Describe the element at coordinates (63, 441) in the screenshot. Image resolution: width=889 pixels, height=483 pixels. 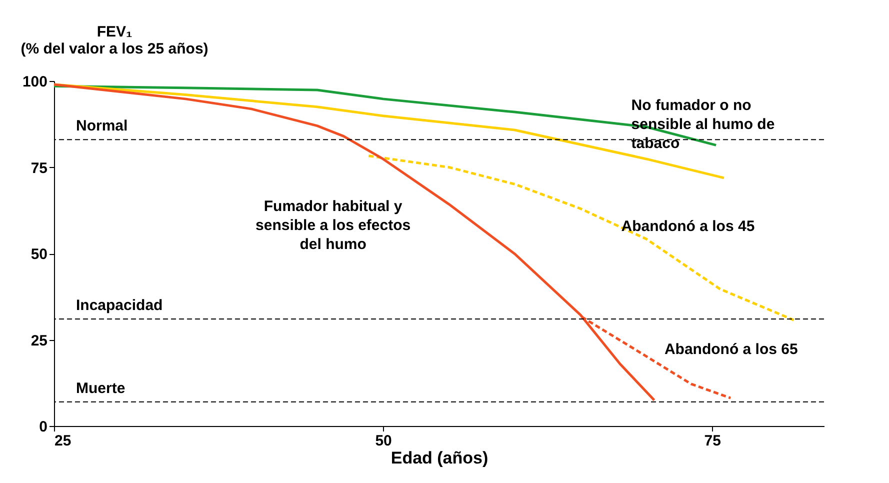
I see `x-tick-label: 25` at that location.